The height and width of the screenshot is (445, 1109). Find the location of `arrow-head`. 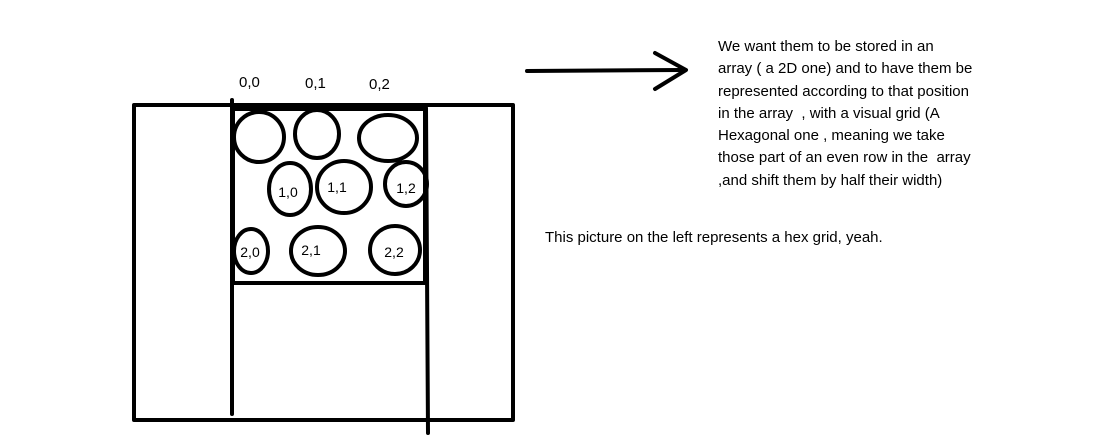

arrow-head is located at coordinates (670, 71).